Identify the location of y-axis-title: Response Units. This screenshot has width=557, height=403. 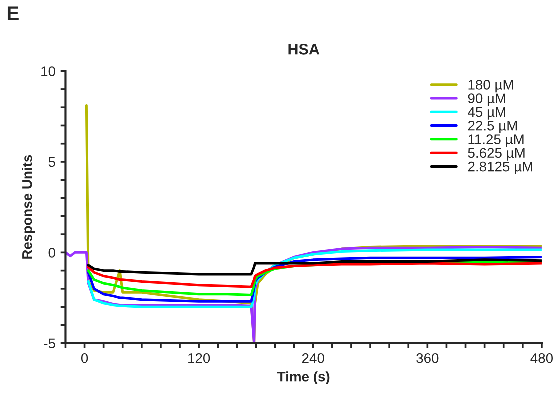
(28, 207).